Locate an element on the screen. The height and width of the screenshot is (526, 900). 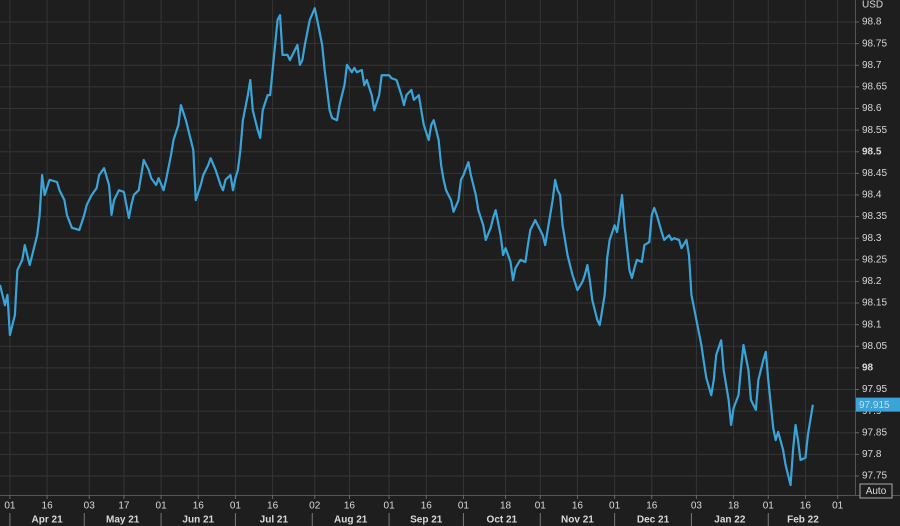
y-tick-label: 98.65 is located at coordinates (874, 87).